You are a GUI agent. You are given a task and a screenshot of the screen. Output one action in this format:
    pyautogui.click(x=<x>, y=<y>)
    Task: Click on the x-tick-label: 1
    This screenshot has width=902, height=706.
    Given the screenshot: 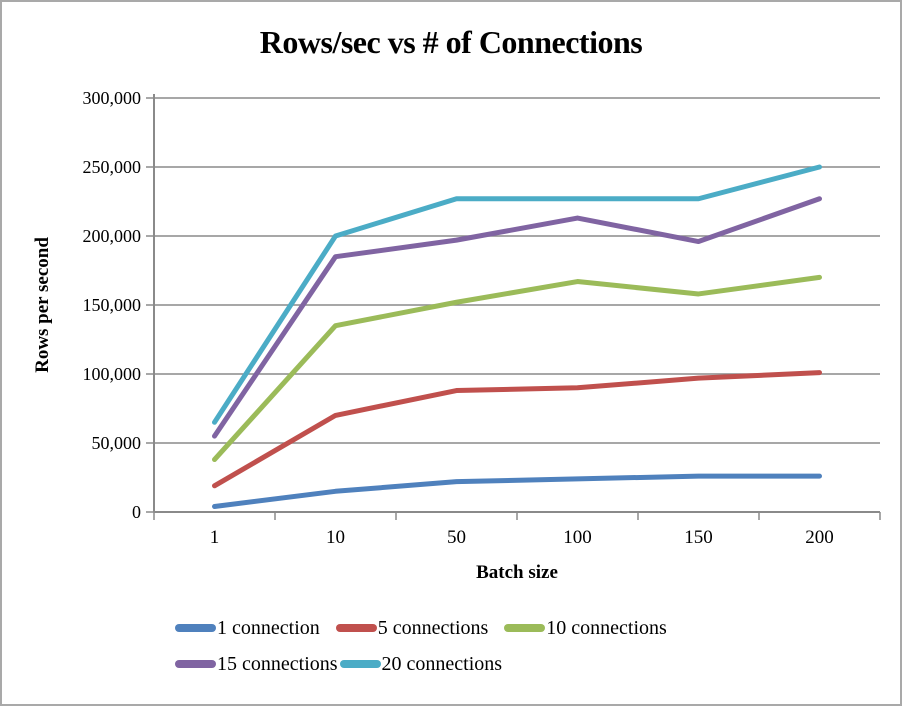 What is the action you would take?
    pyautogui.click(x=215, y=537)
    